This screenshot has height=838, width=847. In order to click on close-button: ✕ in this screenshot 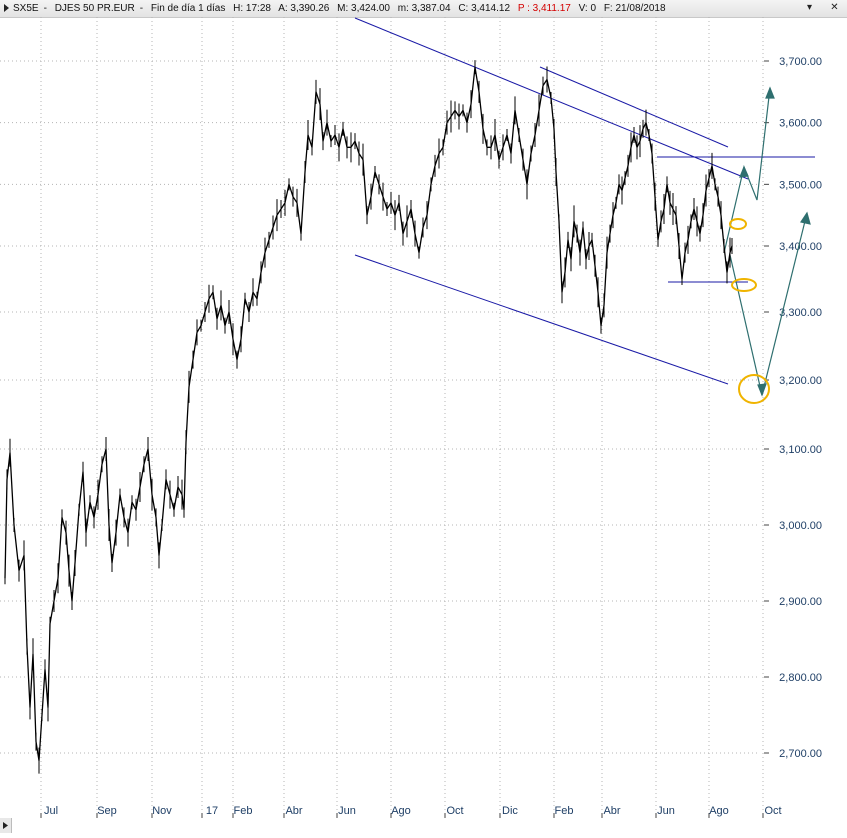, I will do `click(834, 7)`.